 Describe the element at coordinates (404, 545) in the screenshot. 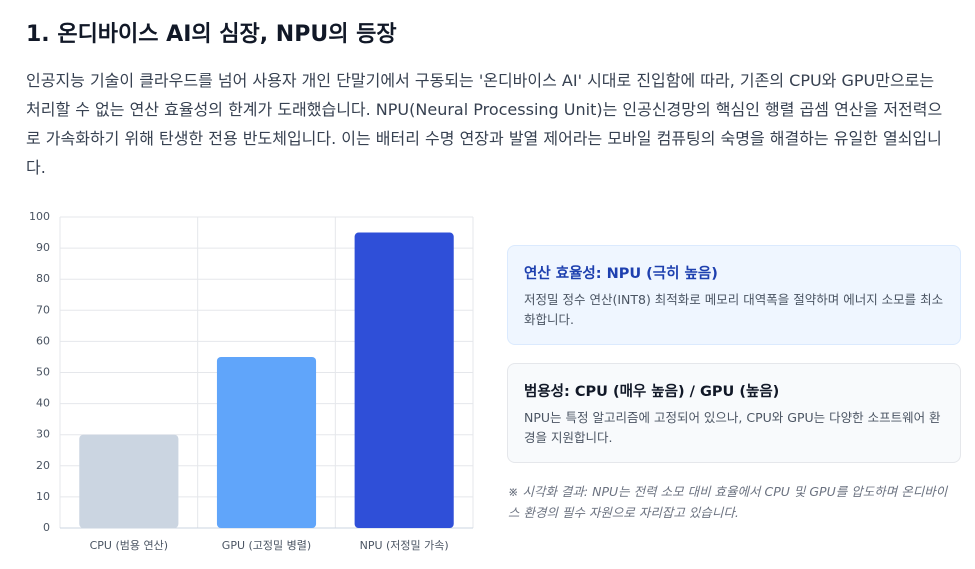

I see `x-tick-label: NPU (저정밀 가속)` at that location.